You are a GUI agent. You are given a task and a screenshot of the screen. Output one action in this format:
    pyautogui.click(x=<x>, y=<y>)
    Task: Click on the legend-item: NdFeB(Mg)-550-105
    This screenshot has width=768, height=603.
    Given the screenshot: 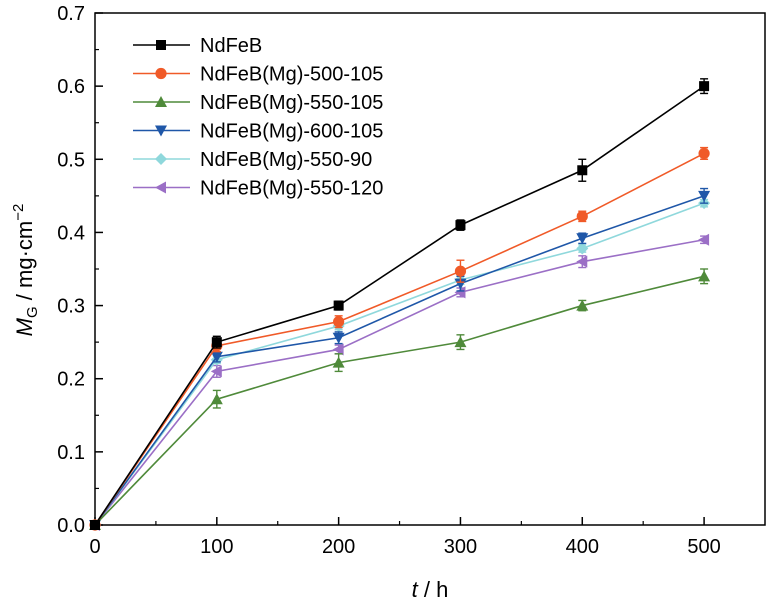 What is the action you would take?
    pyautogui.click(x=258, y=103)
    